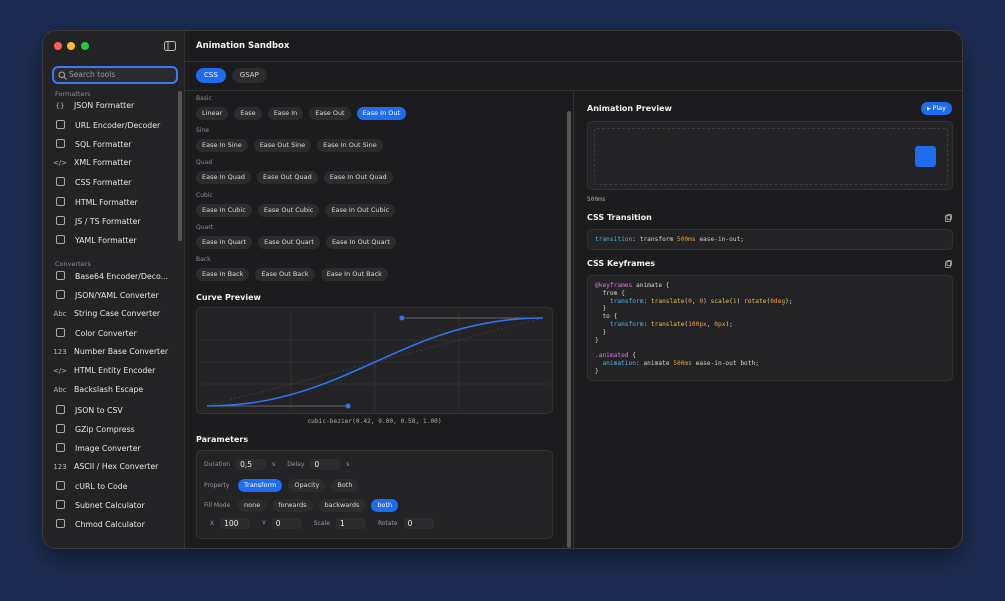 Image resolution: width=1005 pixels, height=601 pixels. What do you see at coordinates (360, 210) in the screenshot?
I see `preset-button: Ease In Out Cubic` at bounding box center [360, 210].